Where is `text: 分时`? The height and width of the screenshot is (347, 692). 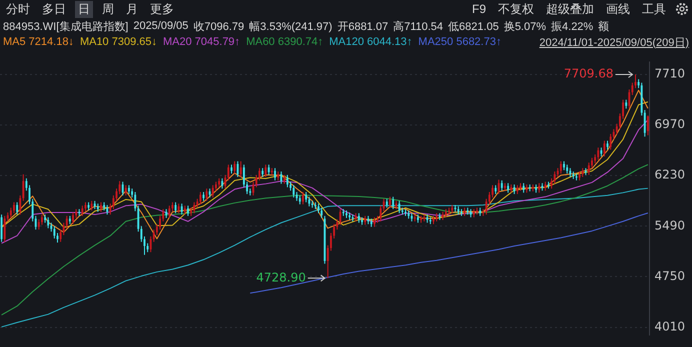 text: 分时 is located at coordinates (18, 9).